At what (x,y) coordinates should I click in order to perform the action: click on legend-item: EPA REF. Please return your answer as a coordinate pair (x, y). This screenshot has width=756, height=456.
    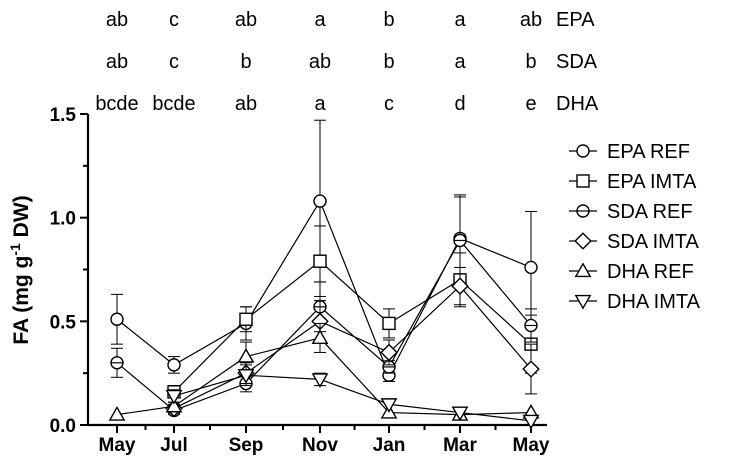
    Looking at the image, I should click on (629, 152).